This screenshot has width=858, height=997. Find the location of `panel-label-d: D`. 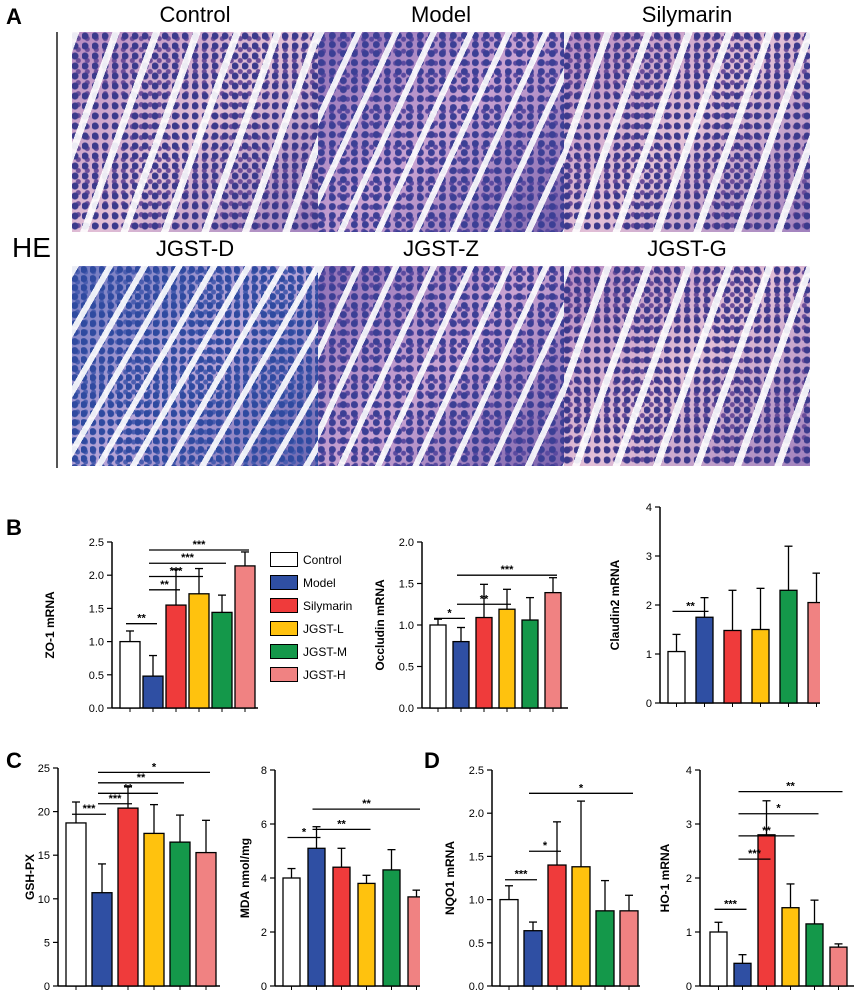

panel-label-d: D is located at coordinates (432, 760).